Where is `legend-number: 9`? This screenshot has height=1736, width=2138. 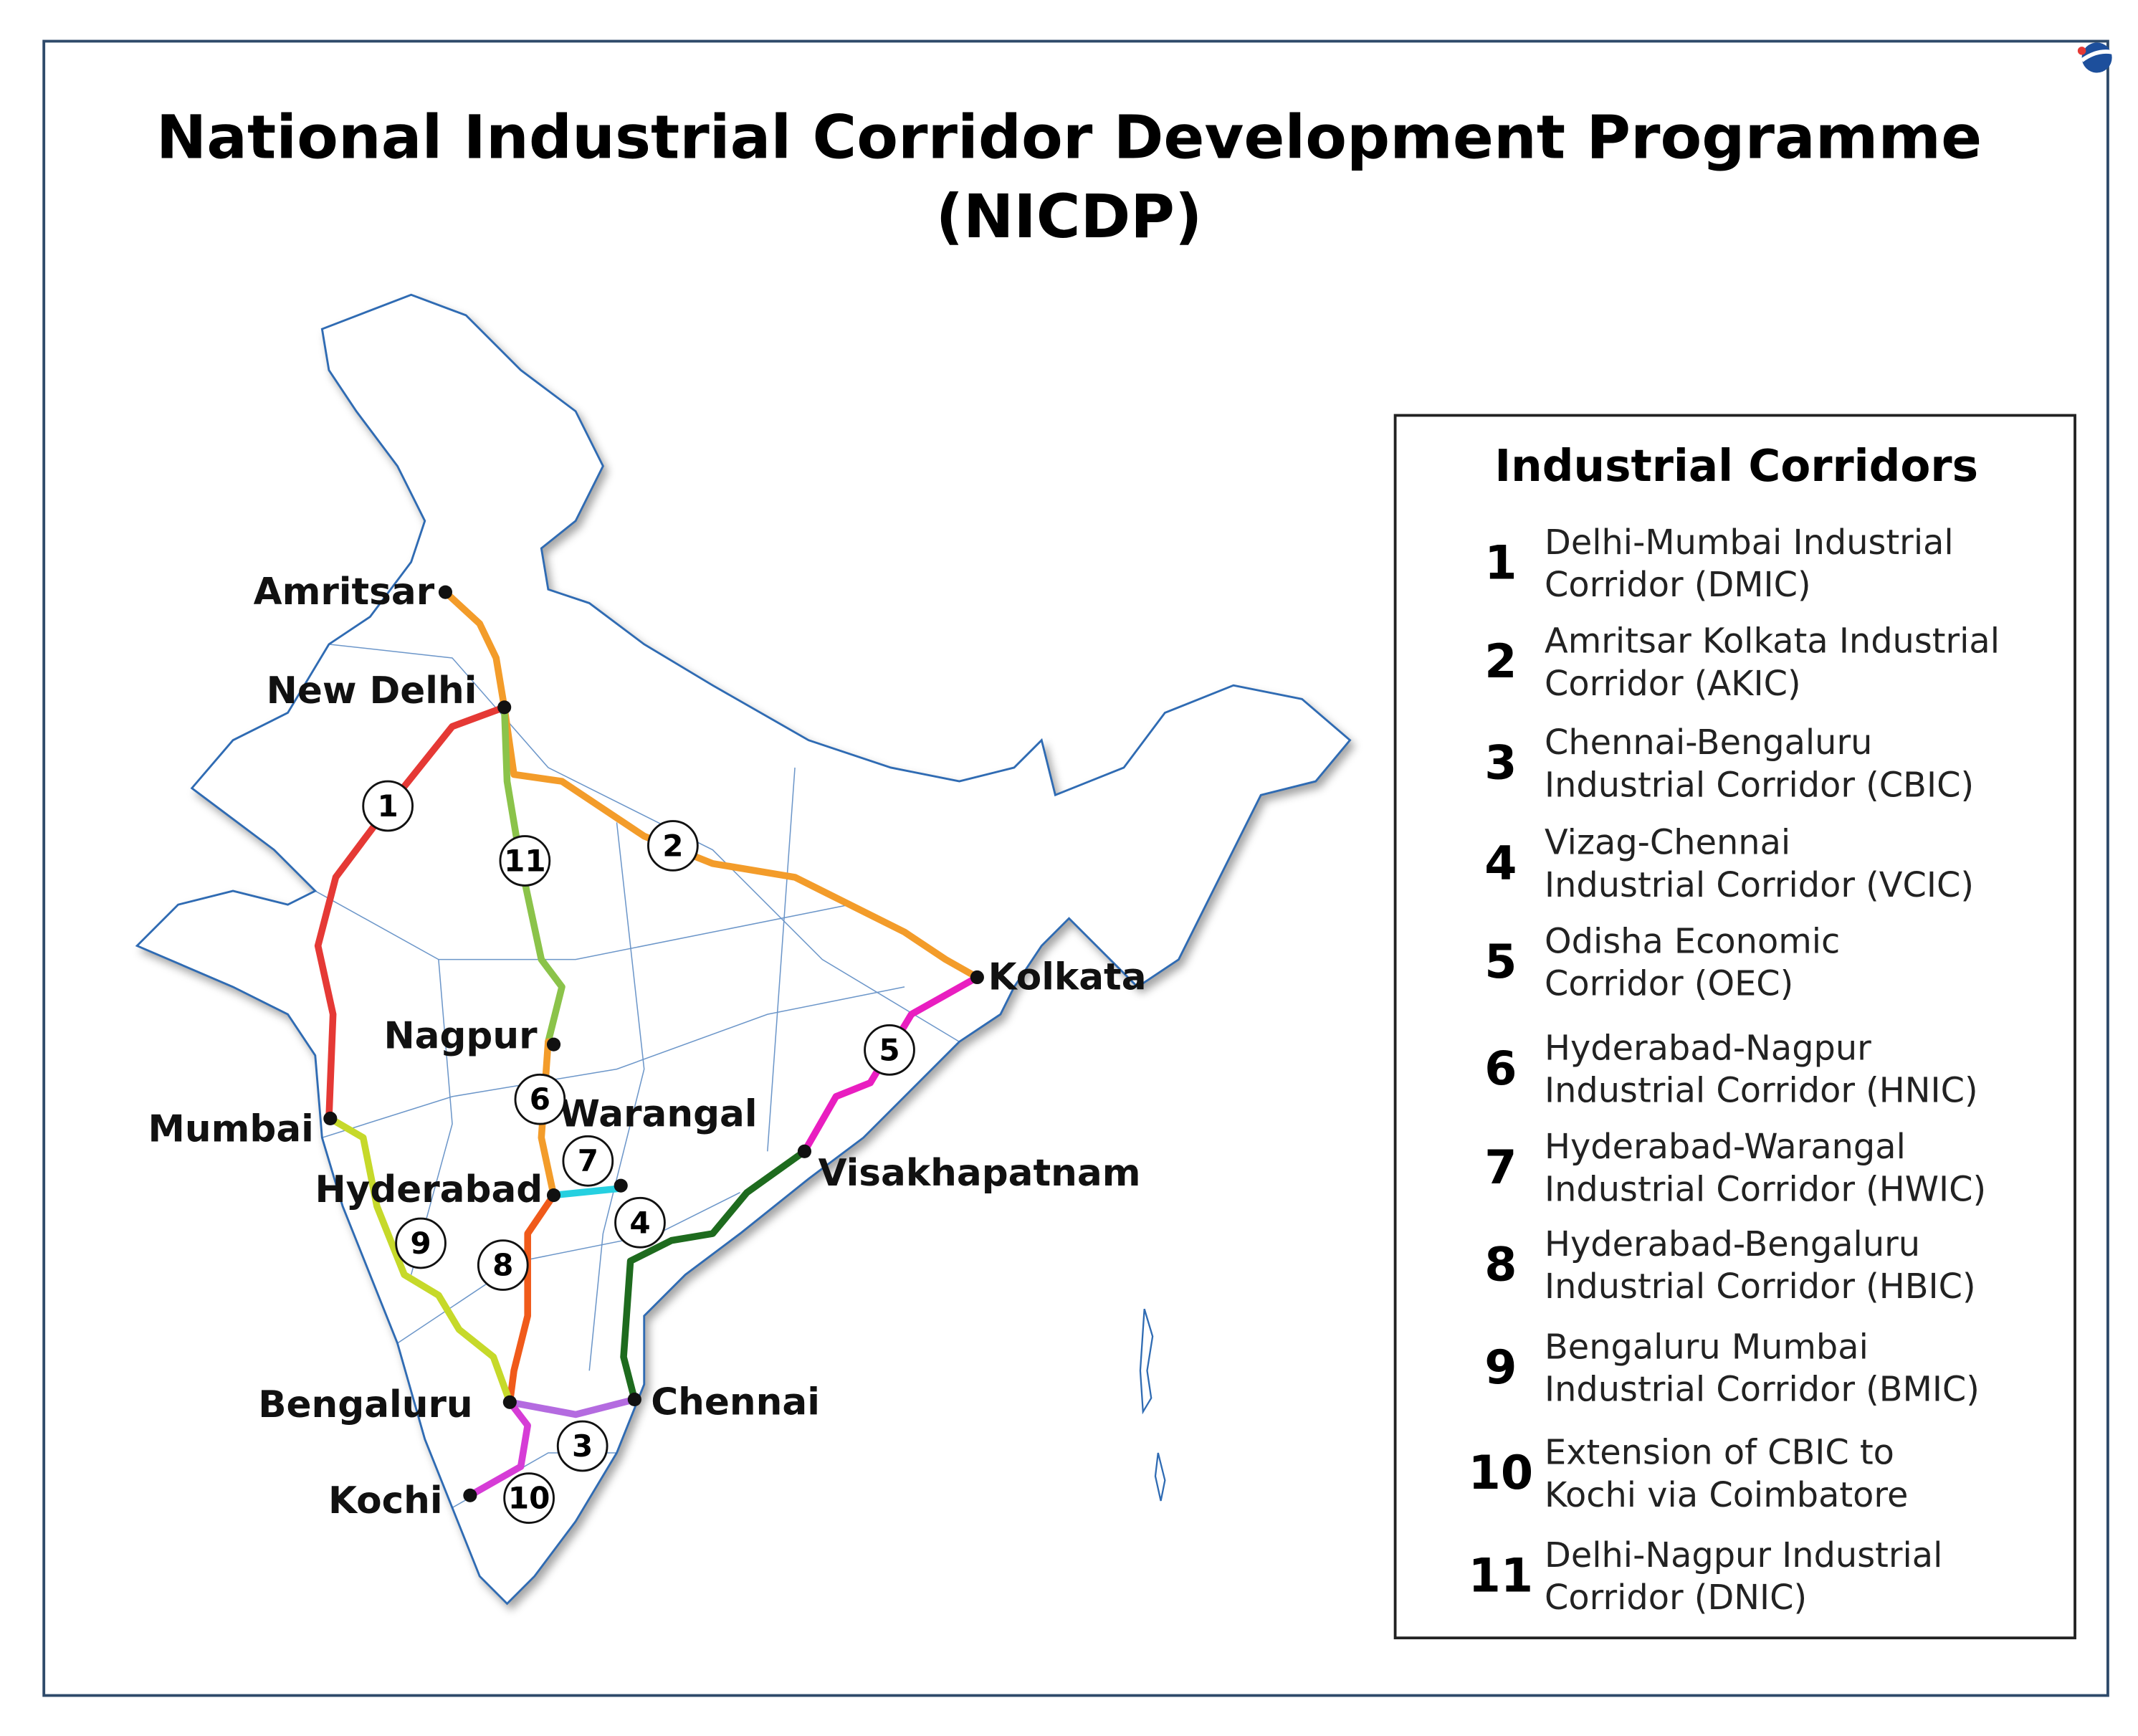 legend-number: 9 is located at coordinates (1500, 1368).